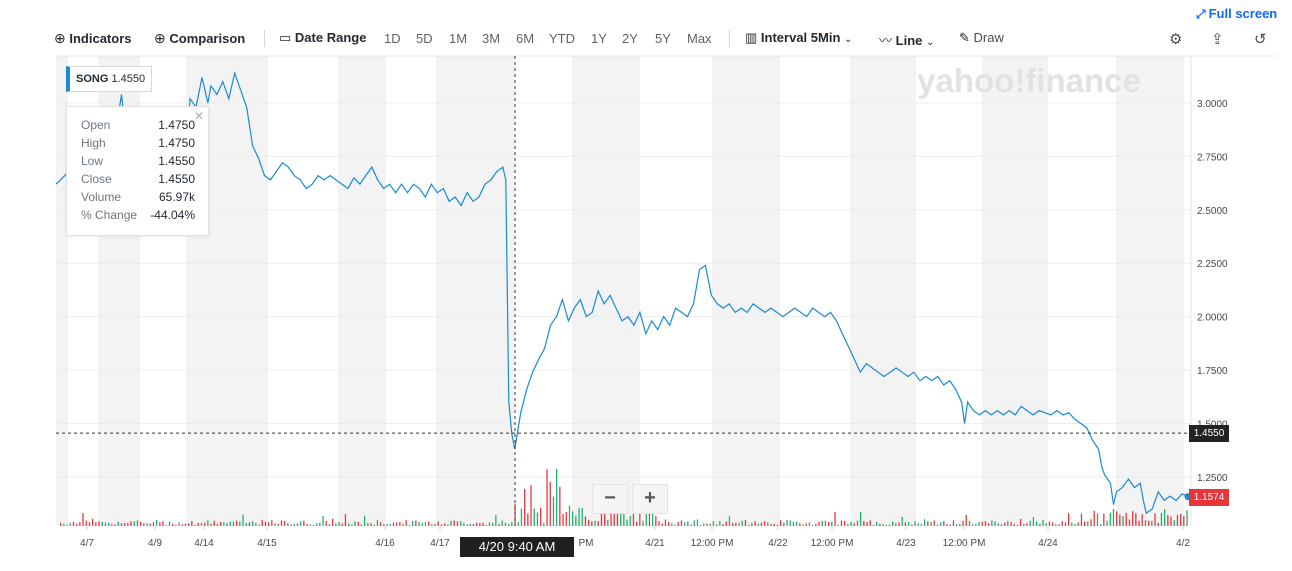 This screenshot has height=571, width=1292. Describe the element at coordinates (1176, 39) in the screenshot. I see `gear-icon: ⚙` at that location.